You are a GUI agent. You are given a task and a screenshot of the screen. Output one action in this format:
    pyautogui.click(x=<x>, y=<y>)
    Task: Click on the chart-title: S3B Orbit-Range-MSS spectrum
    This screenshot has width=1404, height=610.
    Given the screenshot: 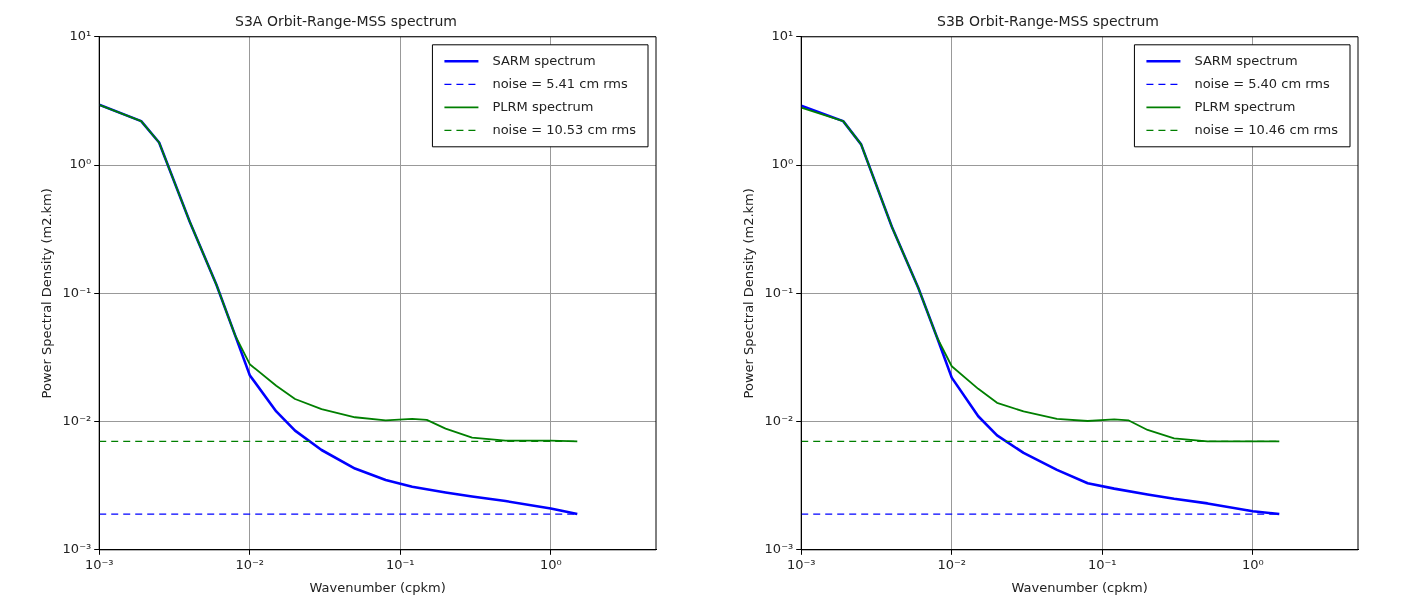 What is the action you would take?
    pyautogui.click(x=1048, y=21)
    